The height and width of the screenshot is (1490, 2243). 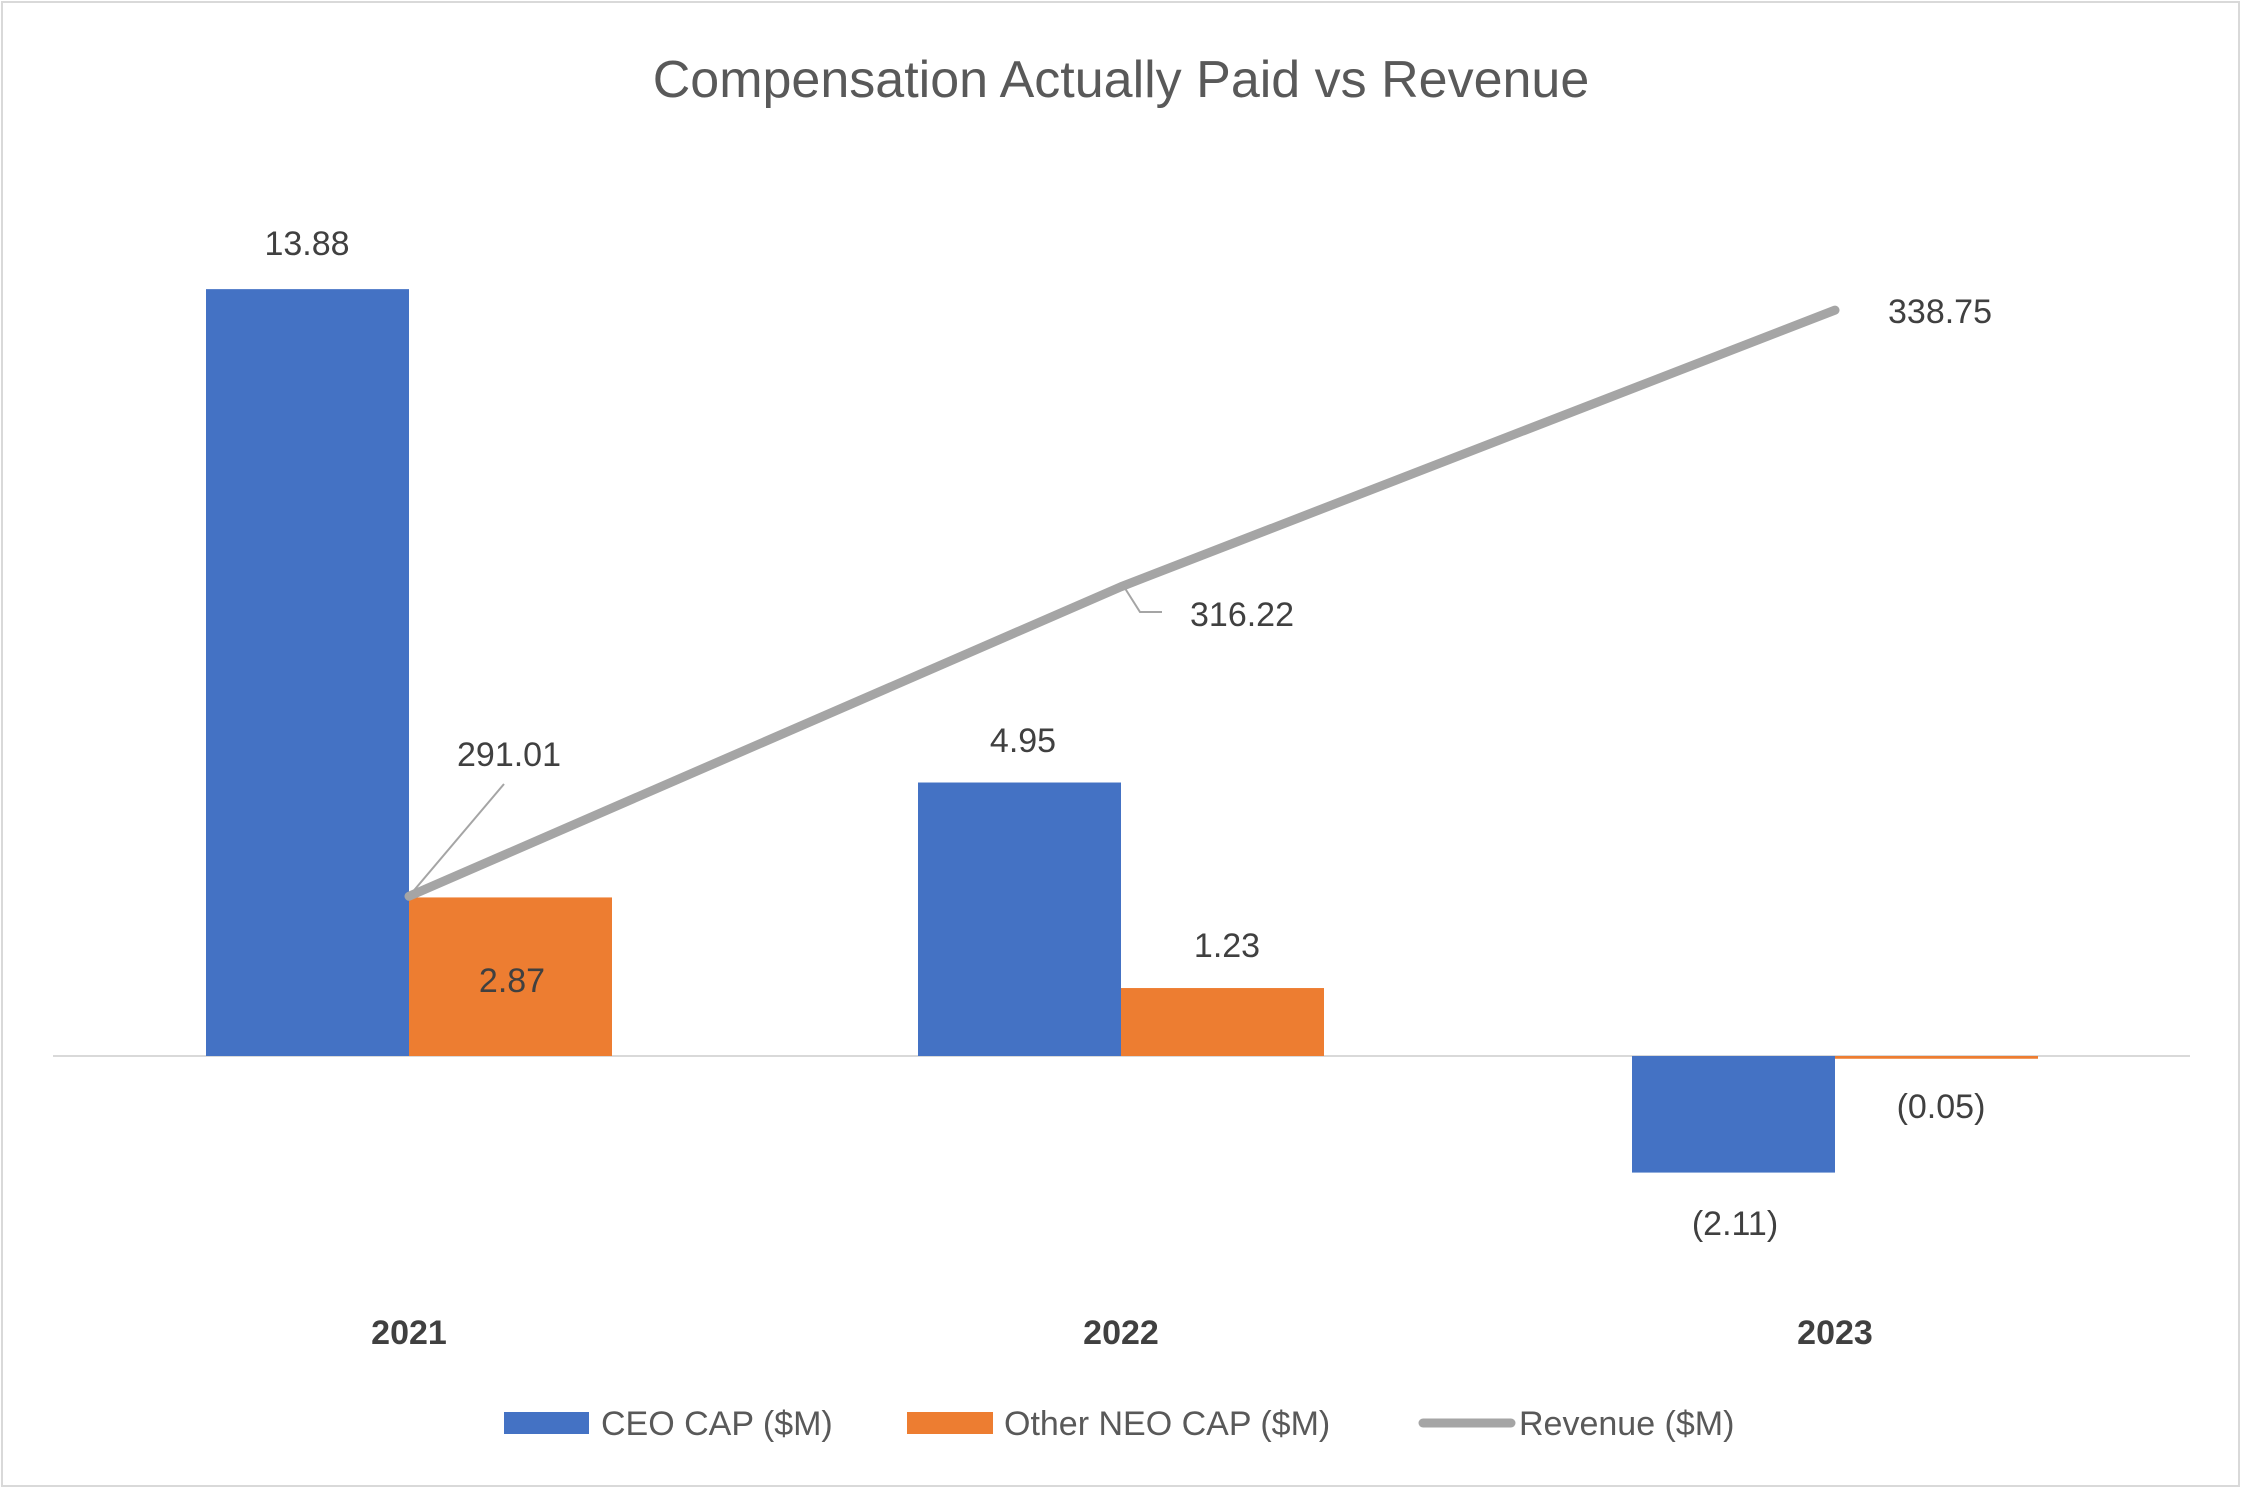 I want to click on ceo-bar-2023, so click(x=1733, y=1114).